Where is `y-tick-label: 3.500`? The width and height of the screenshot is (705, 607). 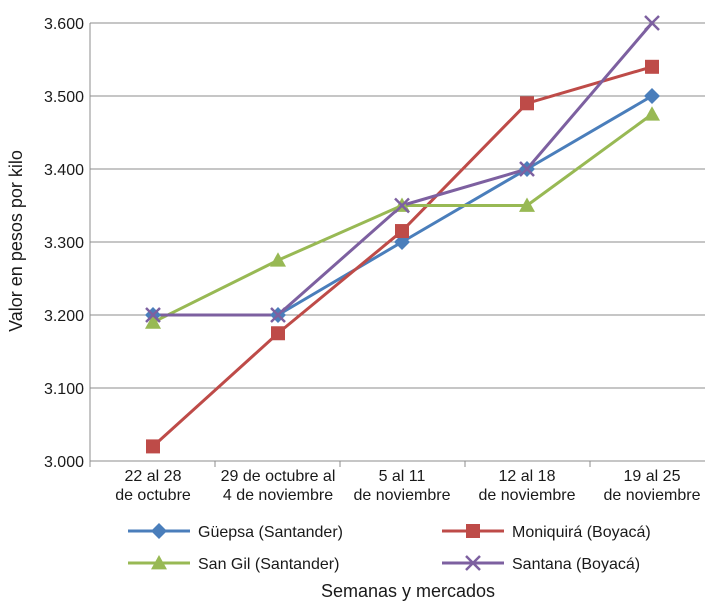 y-tick-label: 3.500 is located at coordinates (64, 97).